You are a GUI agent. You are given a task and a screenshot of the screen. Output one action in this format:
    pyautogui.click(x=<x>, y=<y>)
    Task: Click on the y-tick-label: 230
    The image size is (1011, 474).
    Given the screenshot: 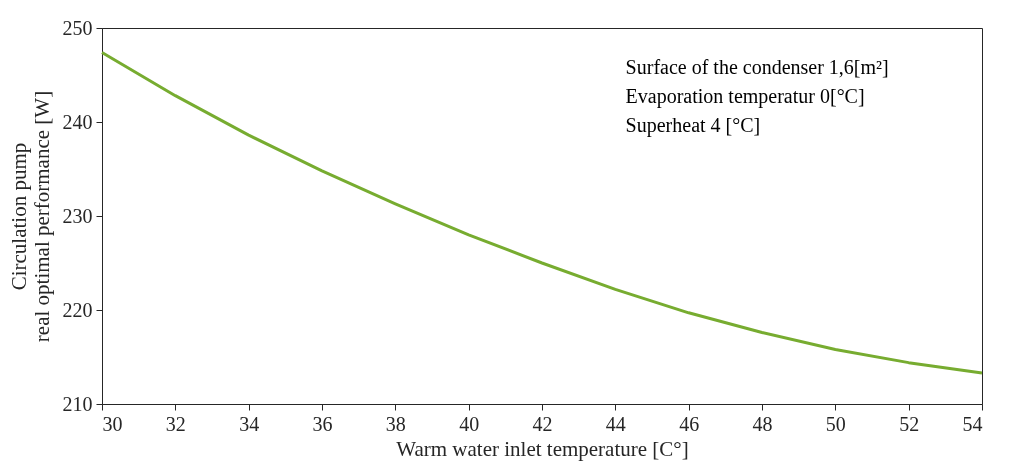 What is the action you would take?
    pyautogui.click(x=77, y=215)
    